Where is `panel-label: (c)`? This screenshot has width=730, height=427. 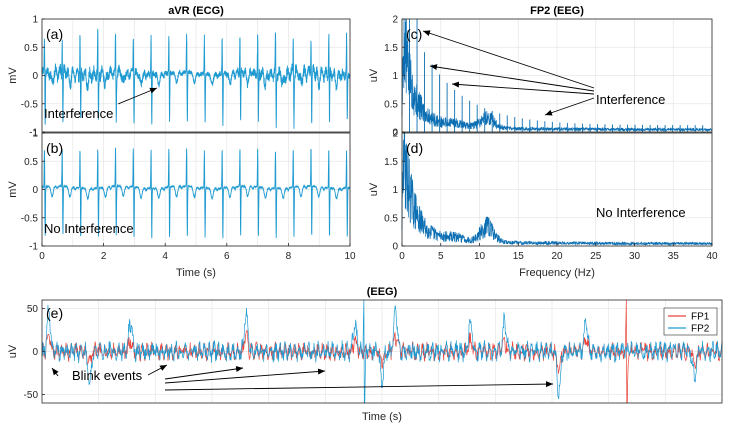 panel-label: (c) is located at coordinates (414, 34).